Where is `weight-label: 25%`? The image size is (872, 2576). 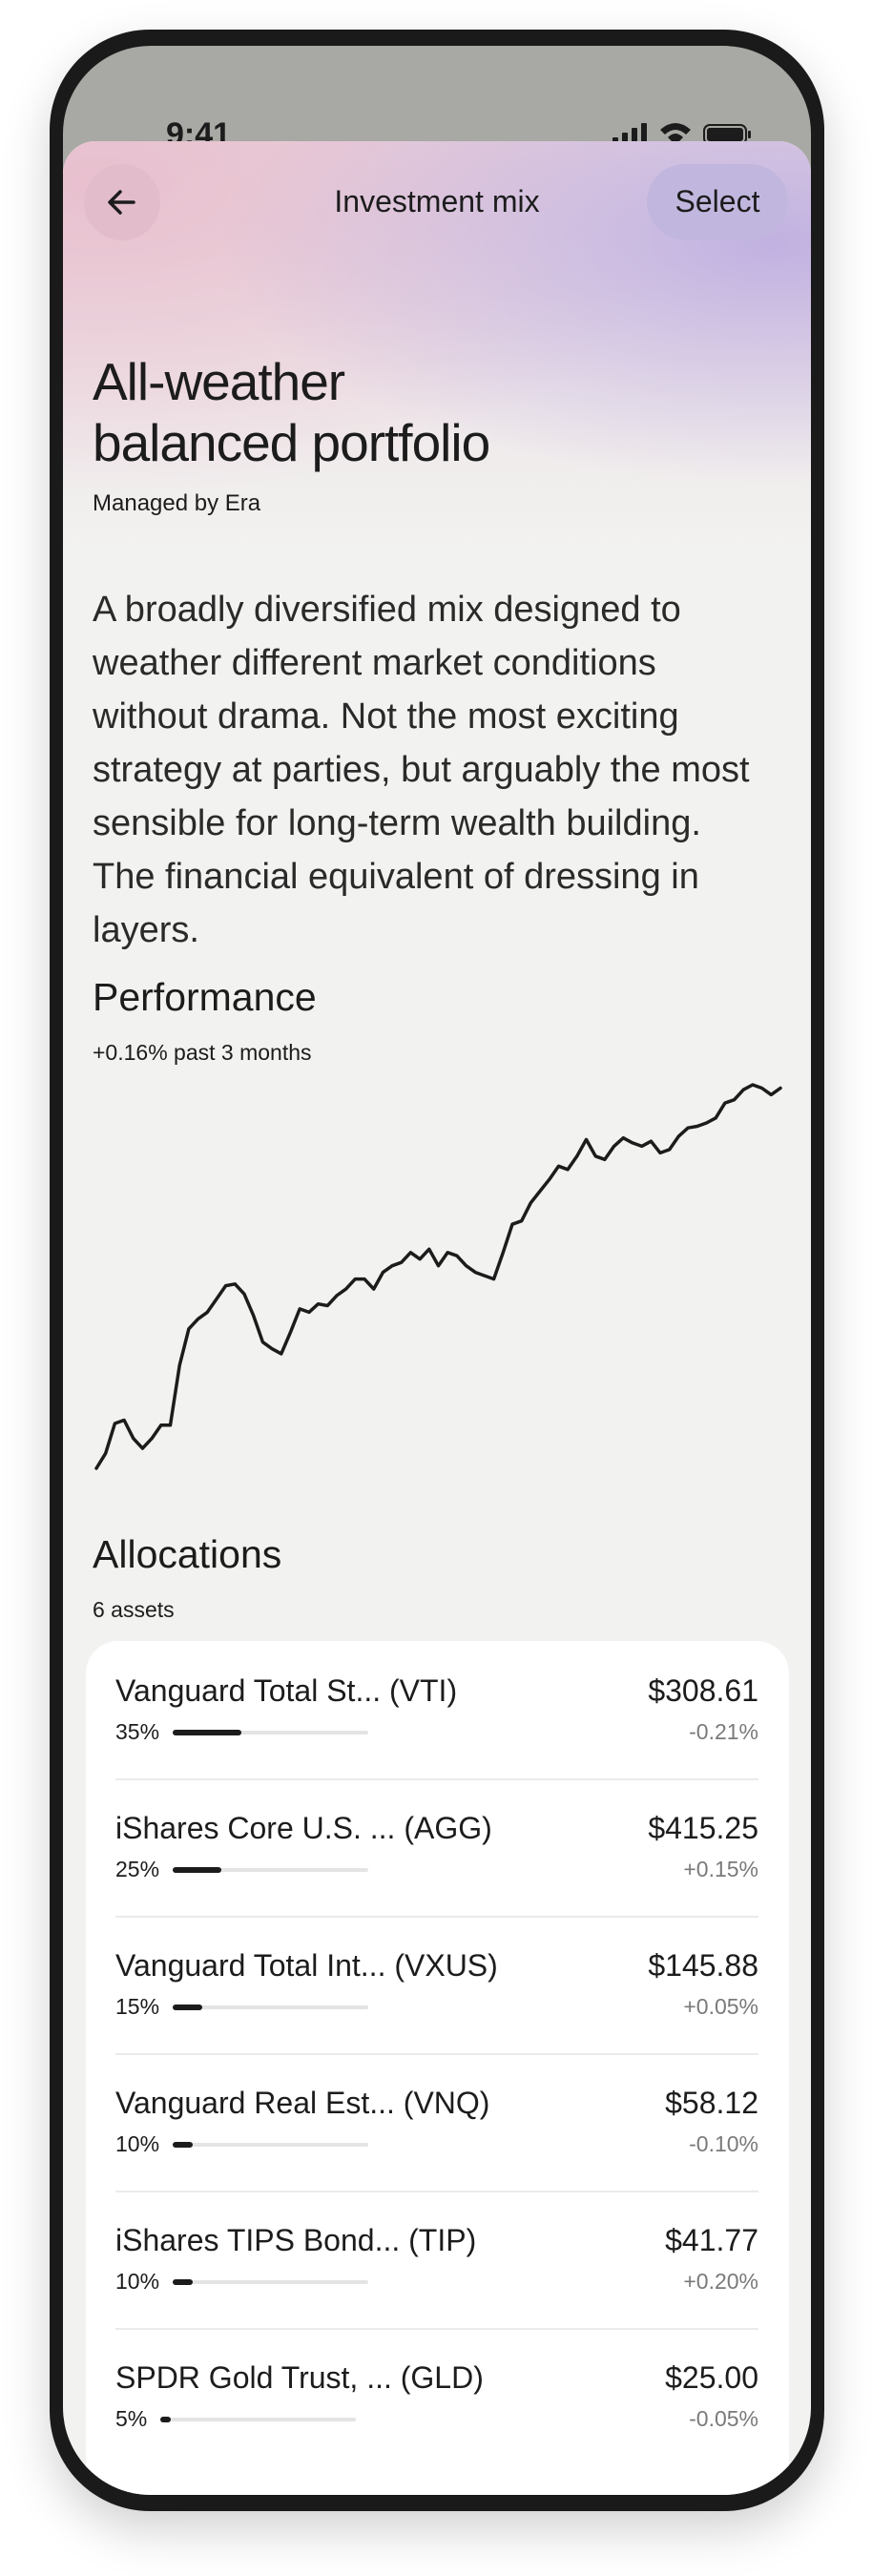
weight-label: 25% is located at coordinates (137, 1869).